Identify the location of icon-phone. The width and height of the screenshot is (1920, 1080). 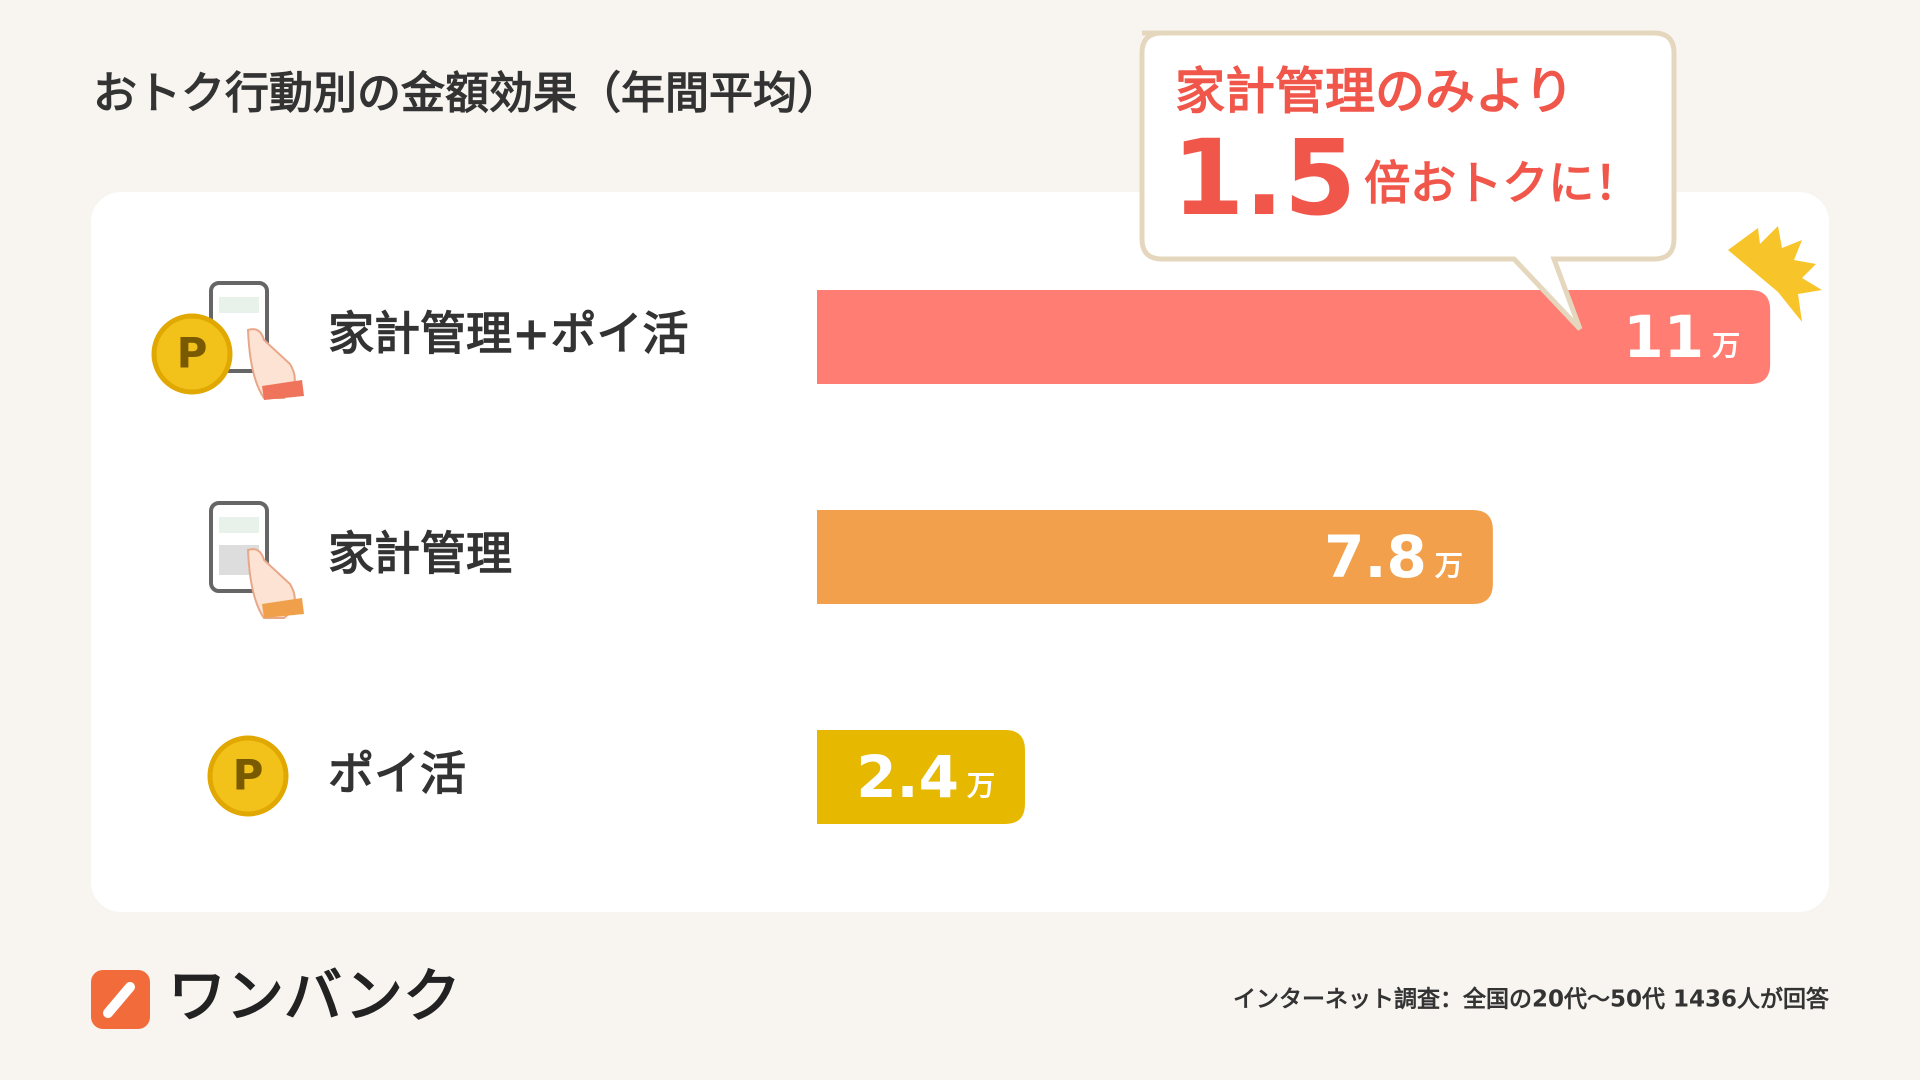
(256, 560).